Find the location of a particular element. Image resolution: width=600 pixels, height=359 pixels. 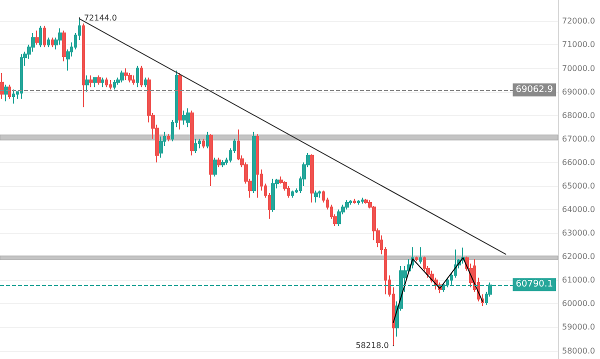

y-tick-label: 71000.0 is located at coordinates (579, 45).